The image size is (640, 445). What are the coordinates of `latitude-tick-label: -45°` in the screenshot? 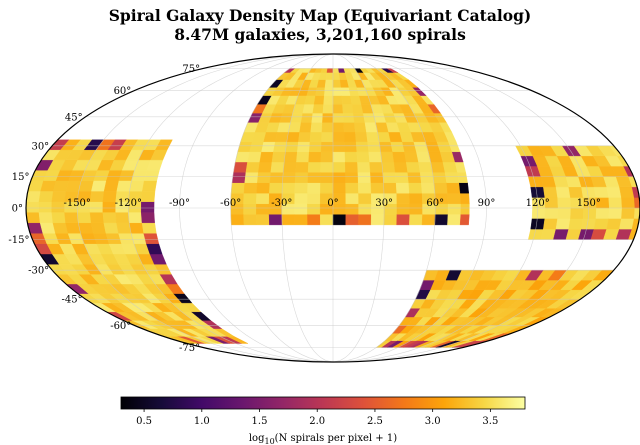 It's located at (71, 300).